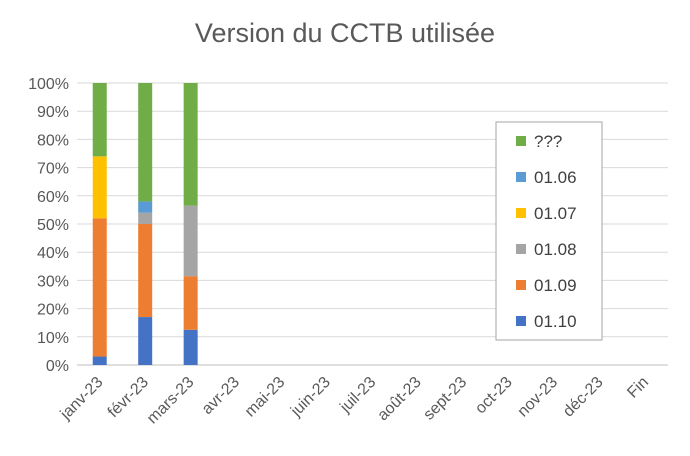  I want to click on x-tick-label: avr-23, so click(221, 396).